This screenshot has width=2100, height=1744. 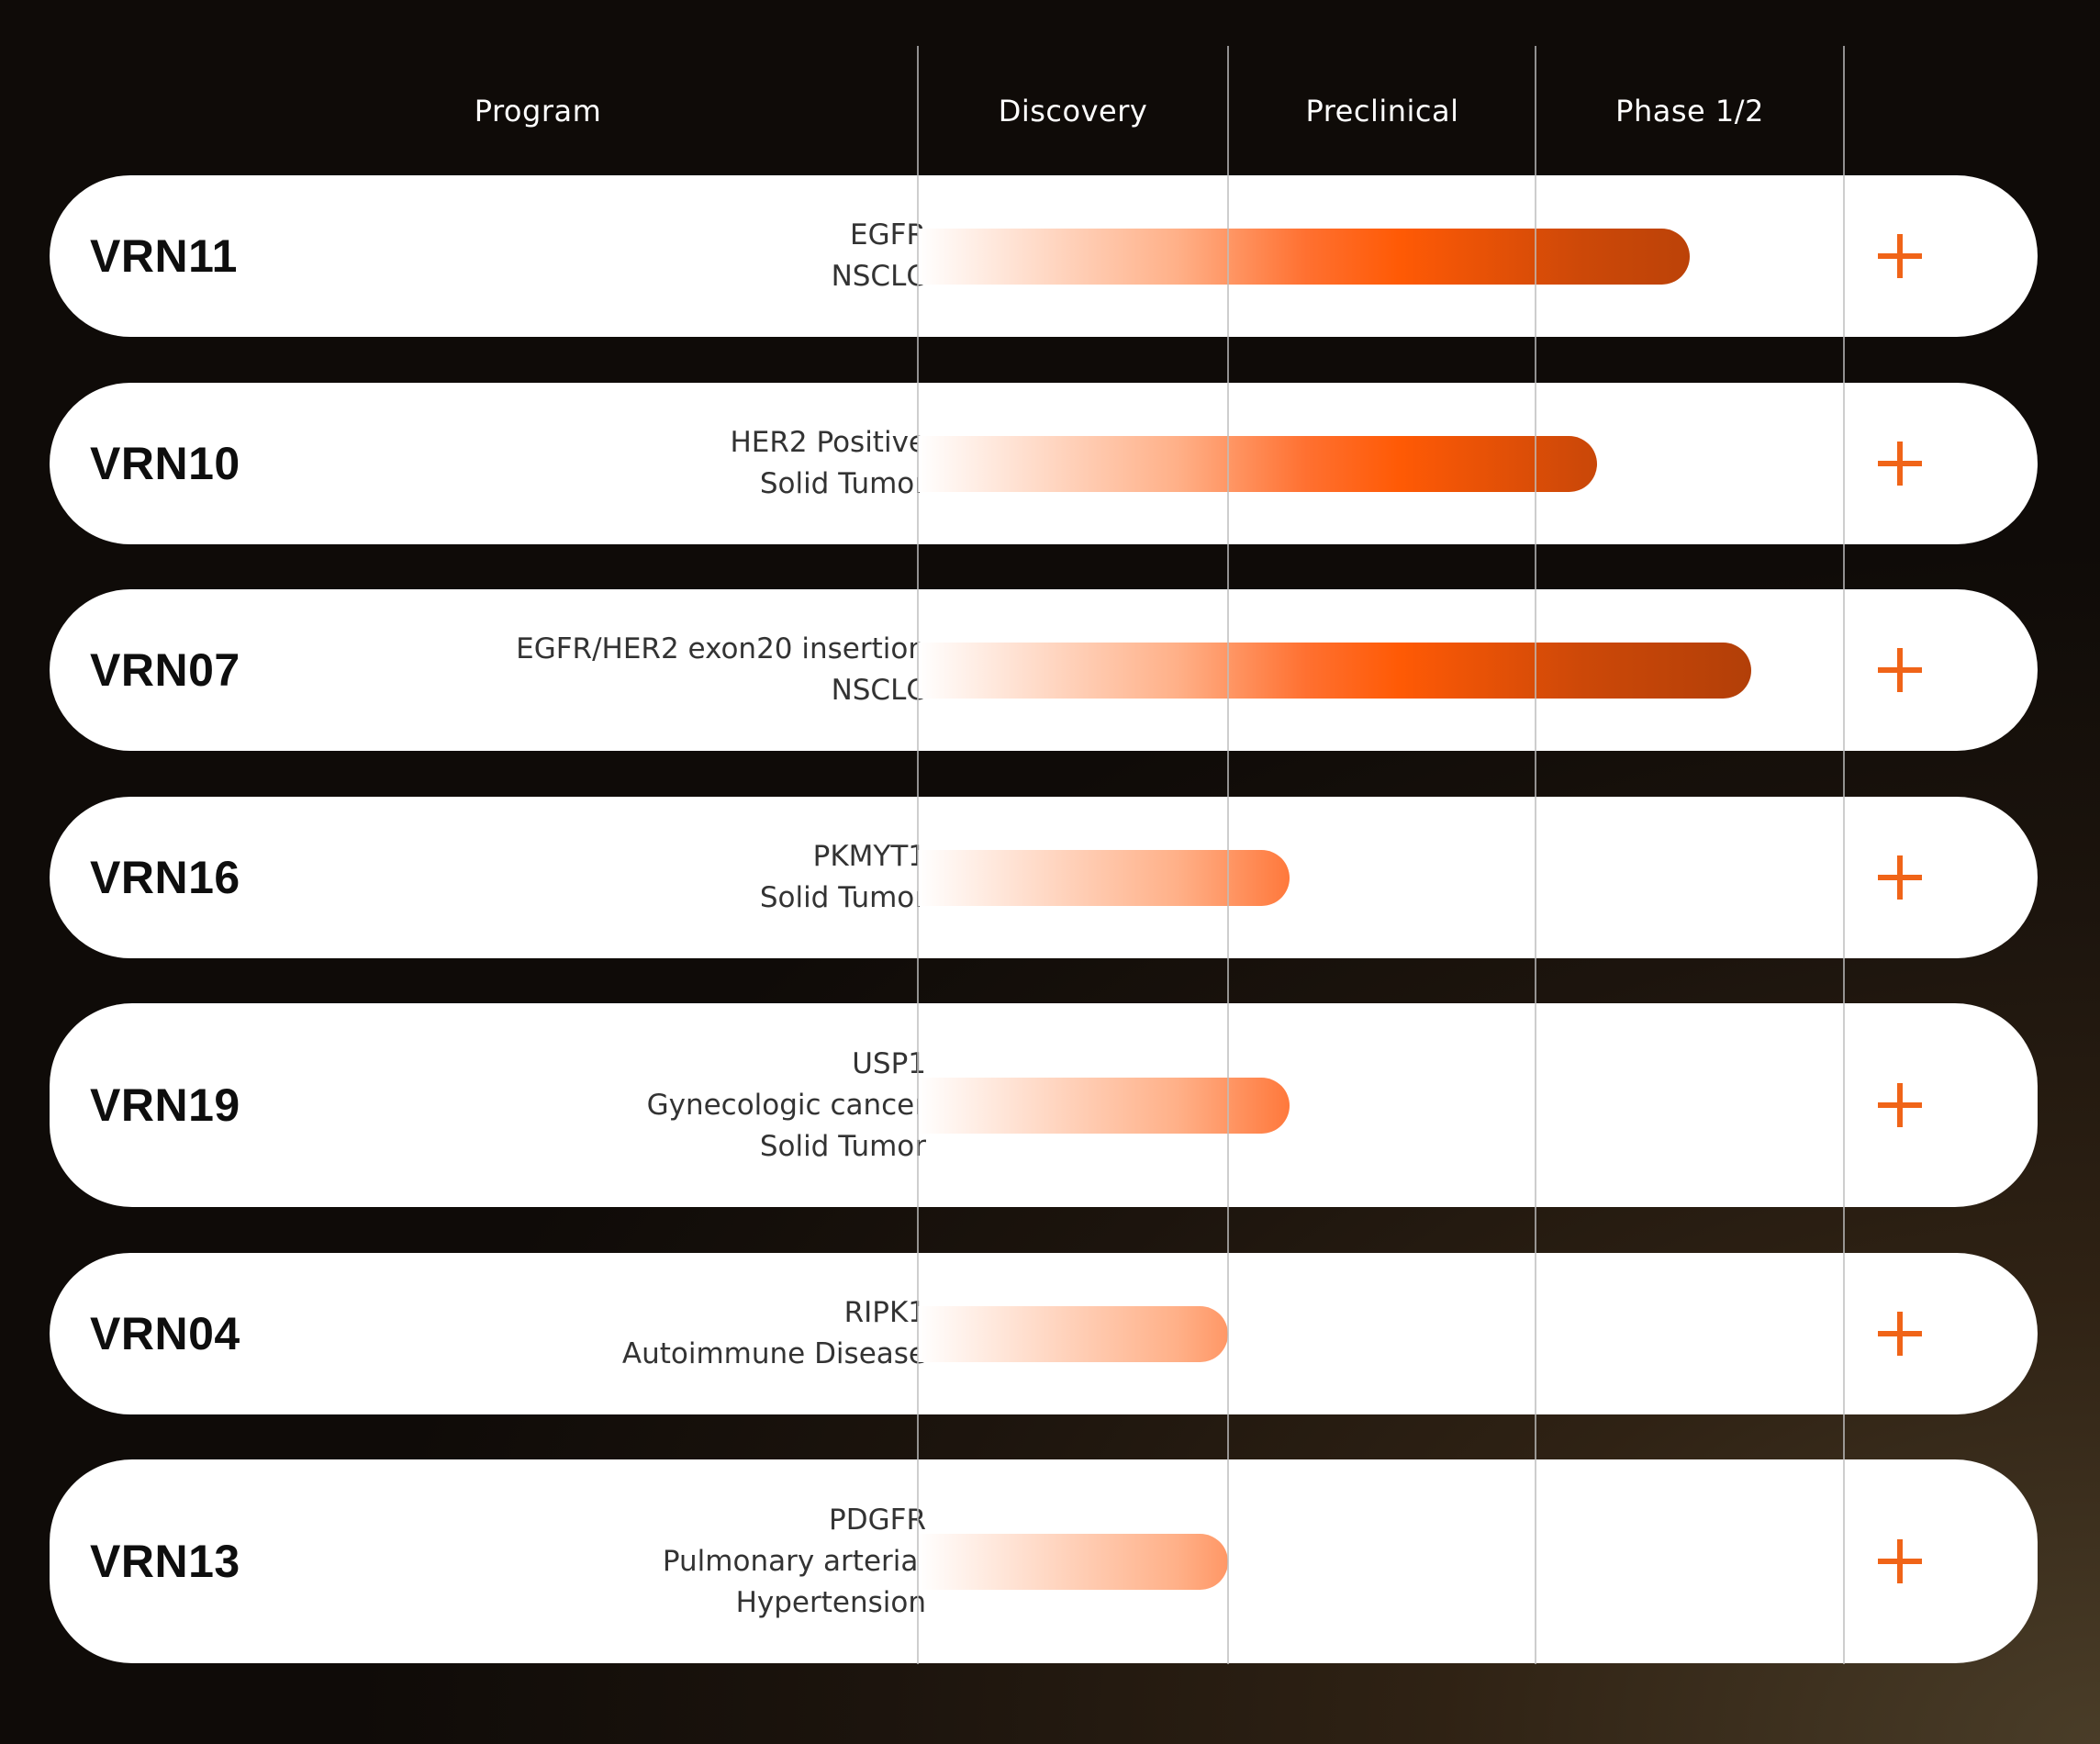 What do you see at coordinates (721, 648) in the screenshot?
I see `program-description-line: EGFR/HER2 exon20 insertion` at bounding box center [721, 648].